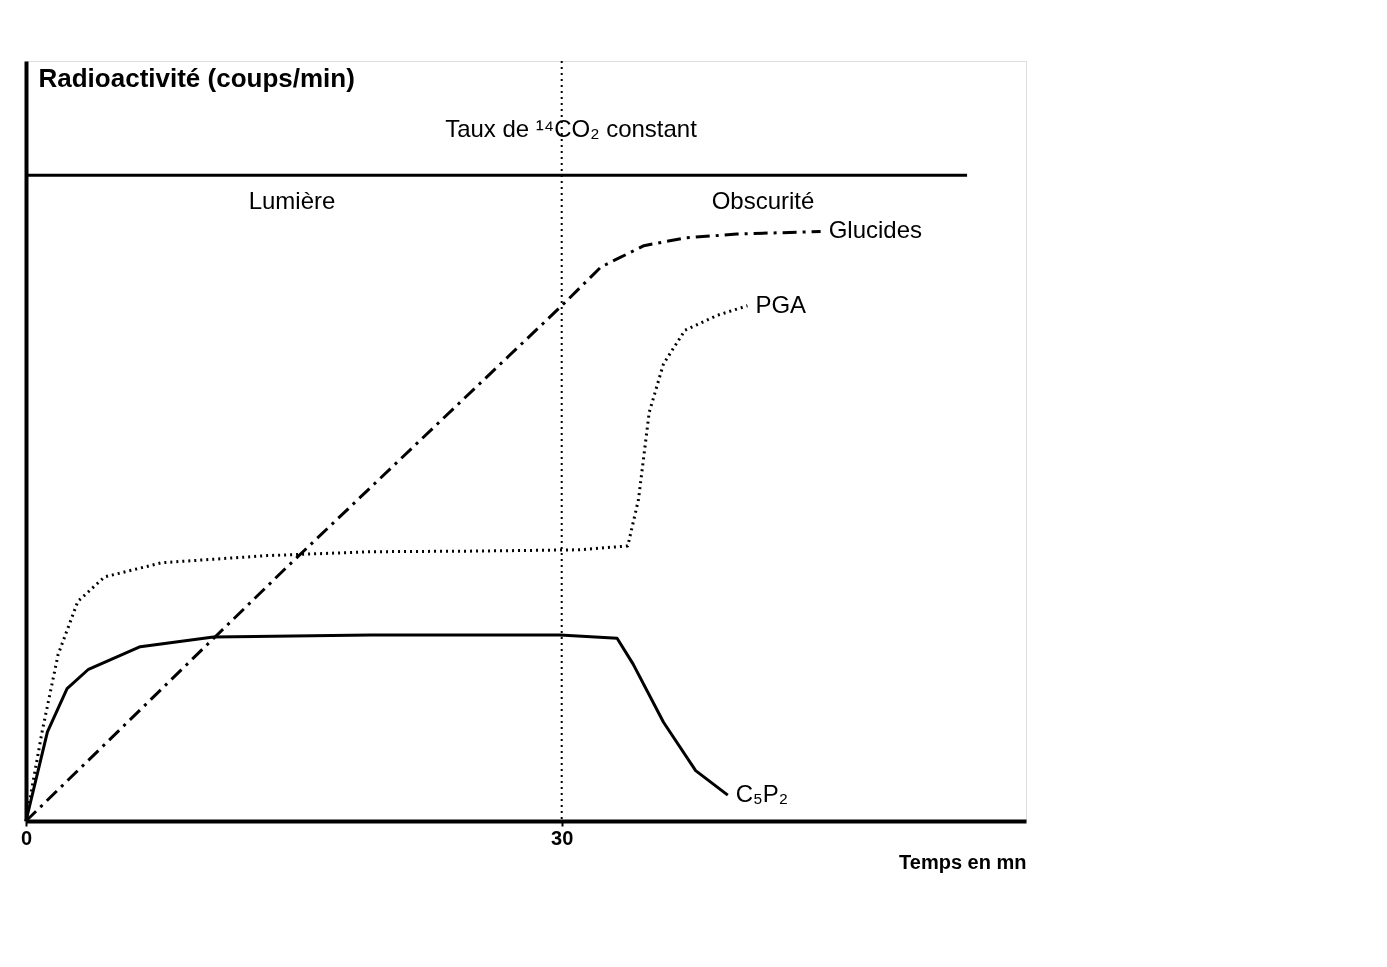 The image size is (1387, 967). I want to click on x-axis-title: Temps en mn, so click(963, 861).